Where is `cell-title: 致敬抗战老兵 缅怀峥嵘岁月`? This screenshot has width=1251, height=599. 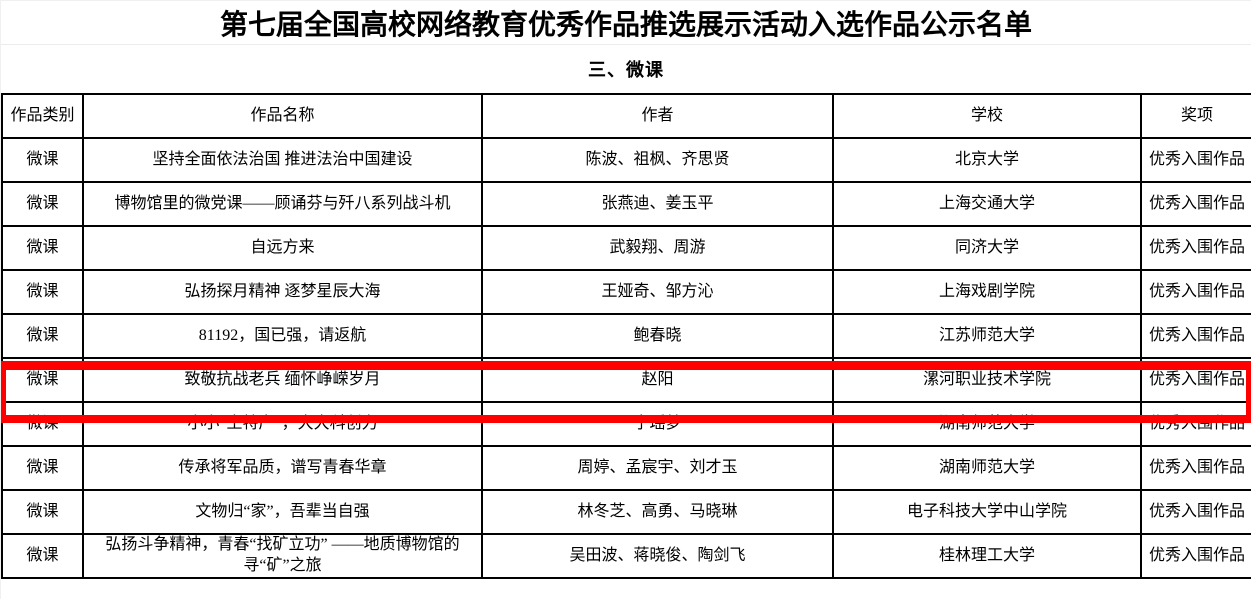 cell-title: 致敬抗战老兵 缅怀峥嵘岁月 is located at coordinates (282, 380).